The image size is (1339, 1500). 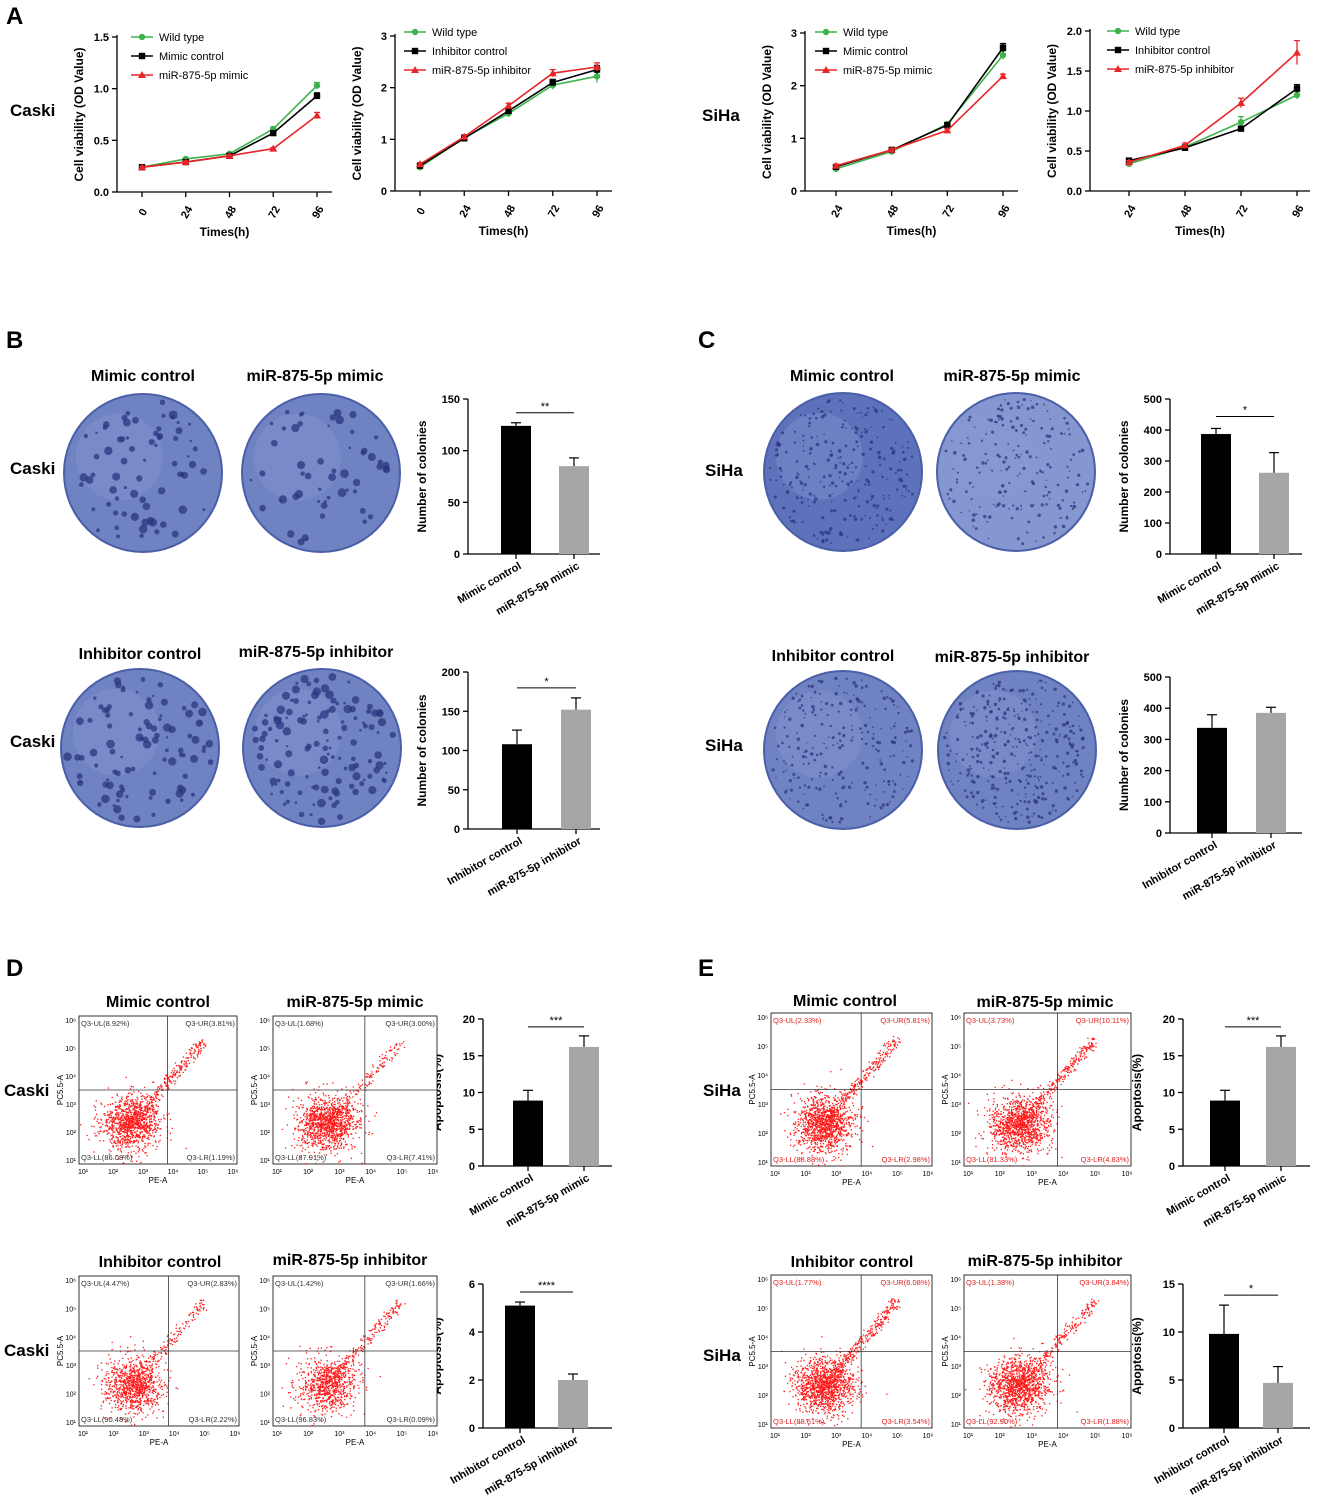 I want to click on flow-title-d-mimic: miR-875-5p mimic, so click(x=355, y=1002).